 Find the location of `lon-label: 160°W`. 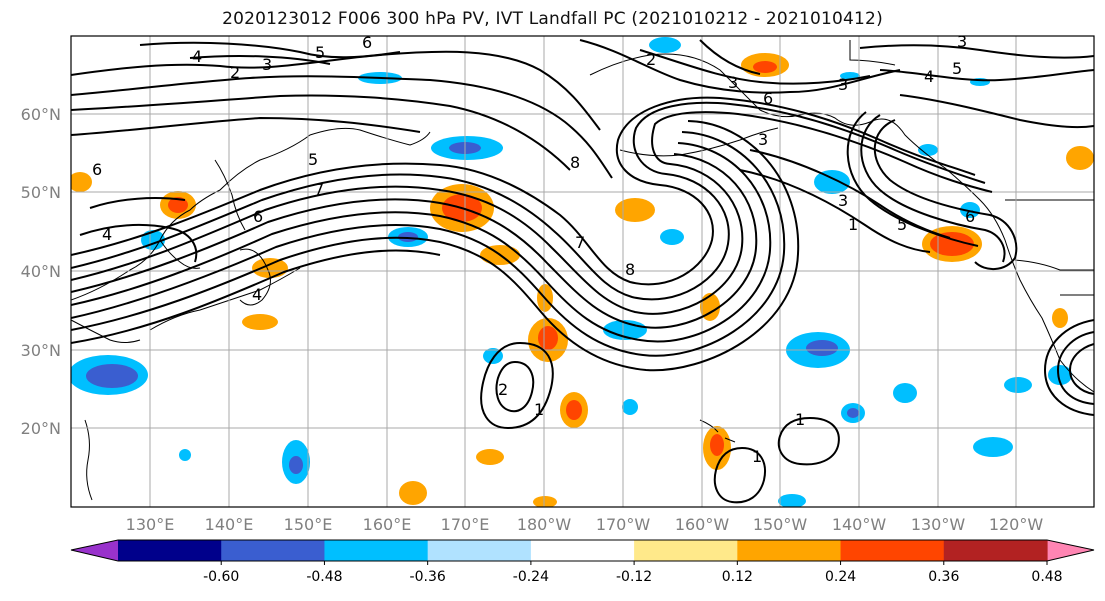

lon-label: 160°W is located at coordinates (702, 524).